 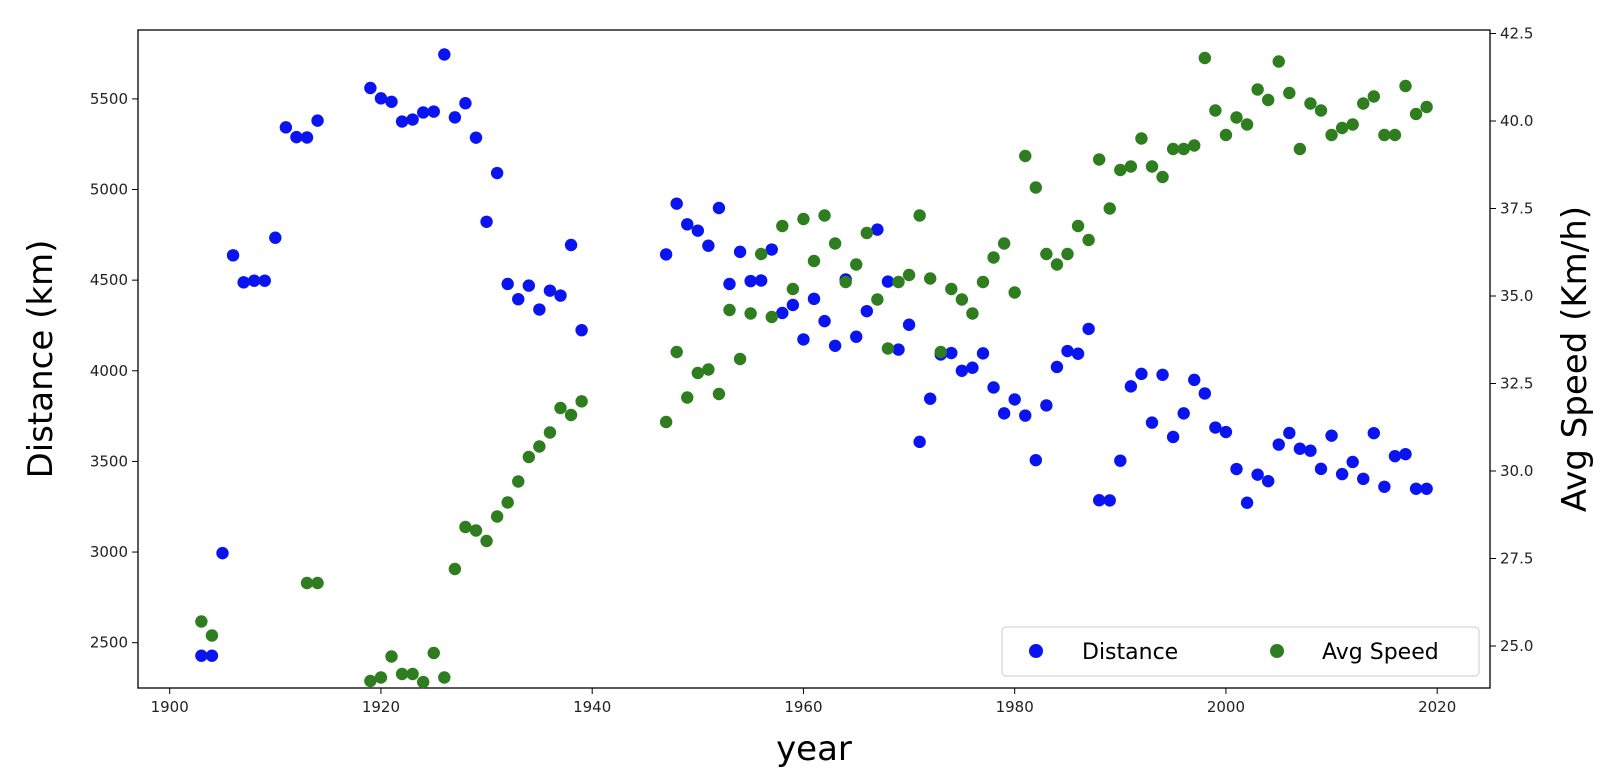 I want to click on y2-tick-label: 35.0, so click(x=1516, y=296).